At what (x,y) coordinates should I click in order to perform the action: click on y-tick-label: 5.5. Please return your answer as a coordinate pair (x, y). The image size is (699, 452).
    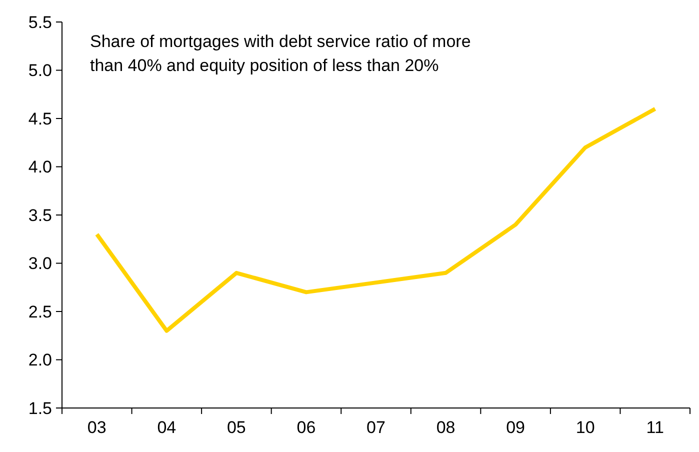
    Looking at the image, I should click on (40, 22).